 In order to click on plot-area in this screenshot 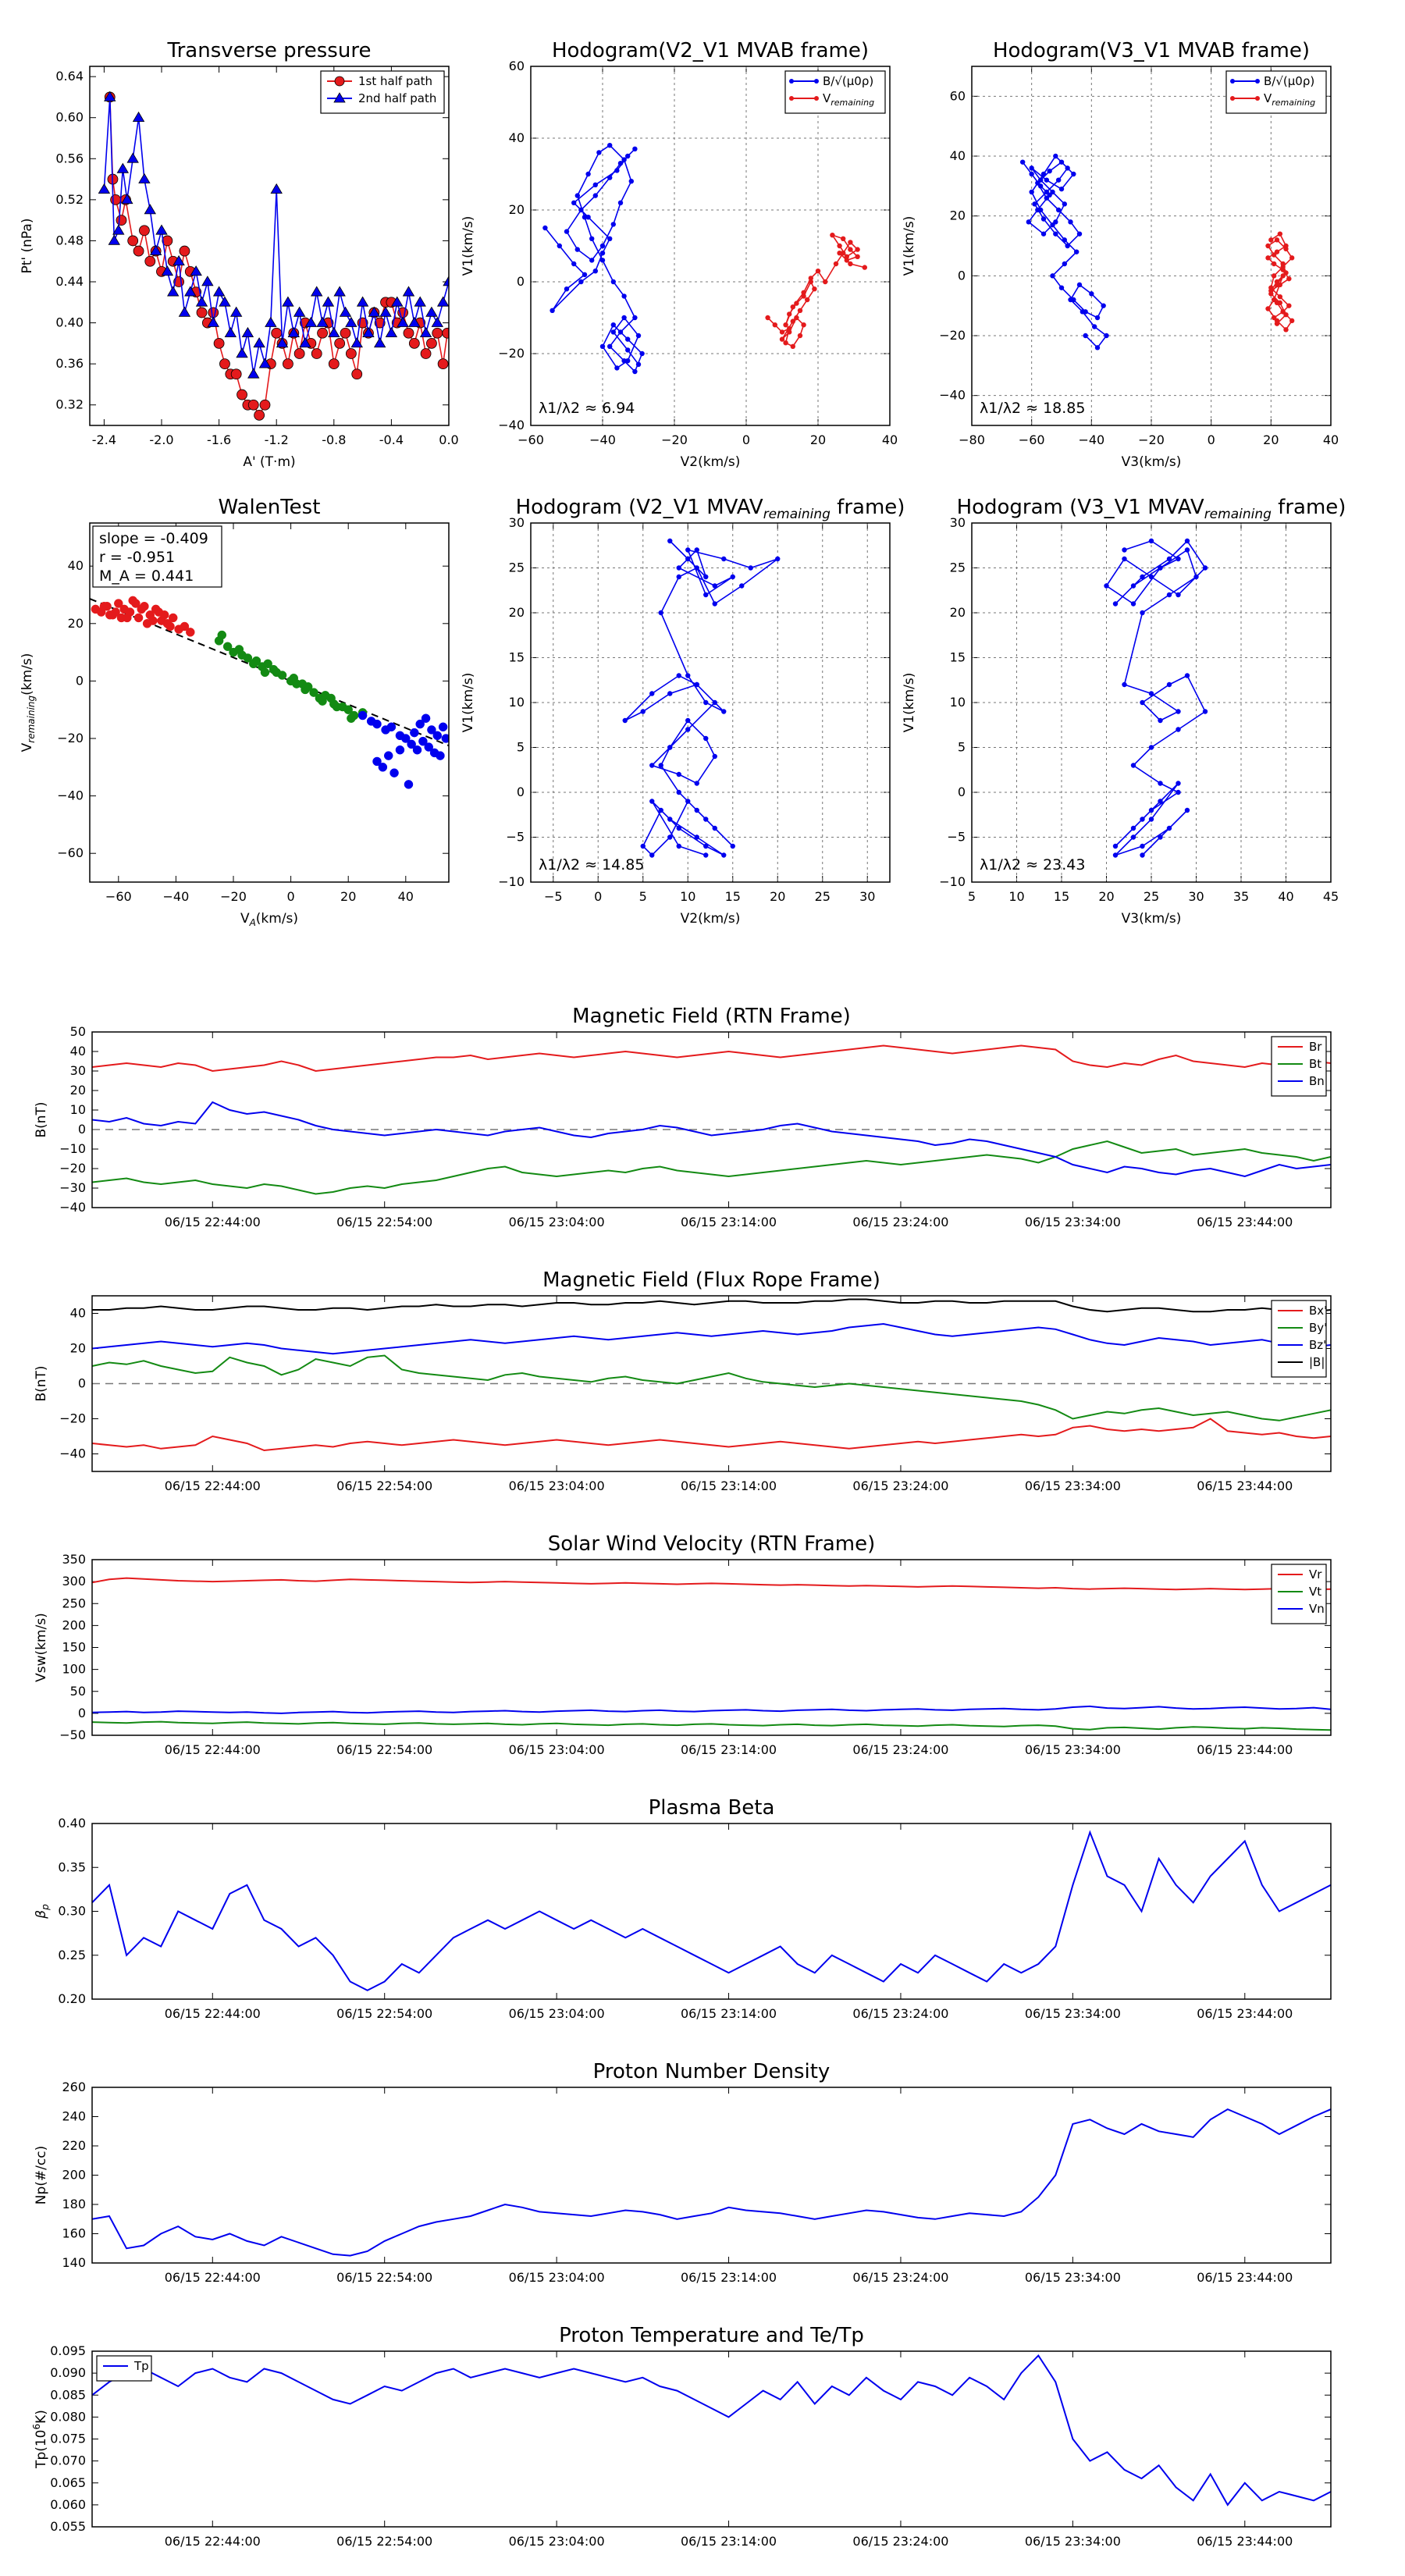, I will do `click(712, 1119)`.